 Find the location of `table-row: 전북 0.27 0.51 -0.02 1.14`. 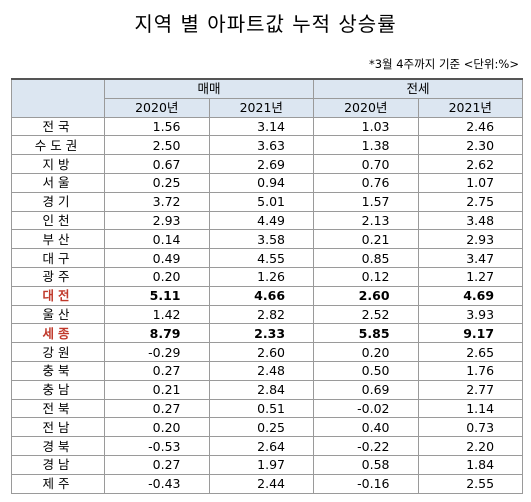

table-row: 전북 0.27 0.51 -0.02 1.14 is located at coordinates (267, 408).